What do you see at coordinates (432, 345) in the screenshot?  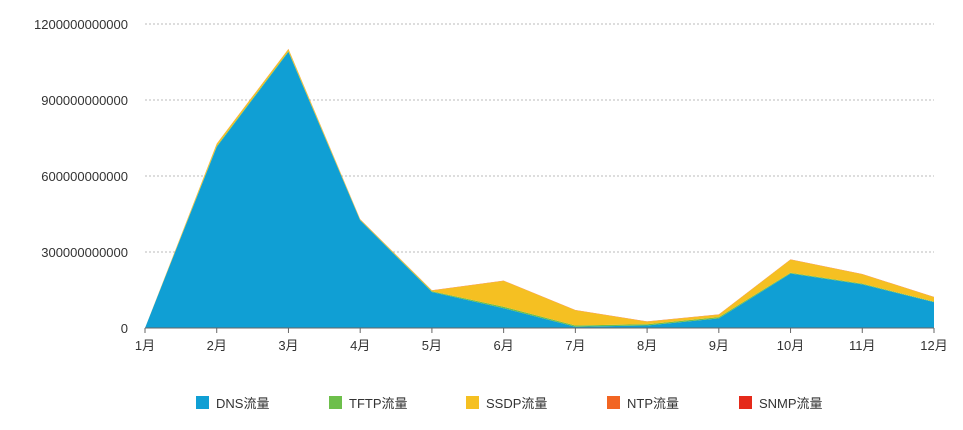 I see `x-tick-label: 5月` at bounding box center [432, 345].